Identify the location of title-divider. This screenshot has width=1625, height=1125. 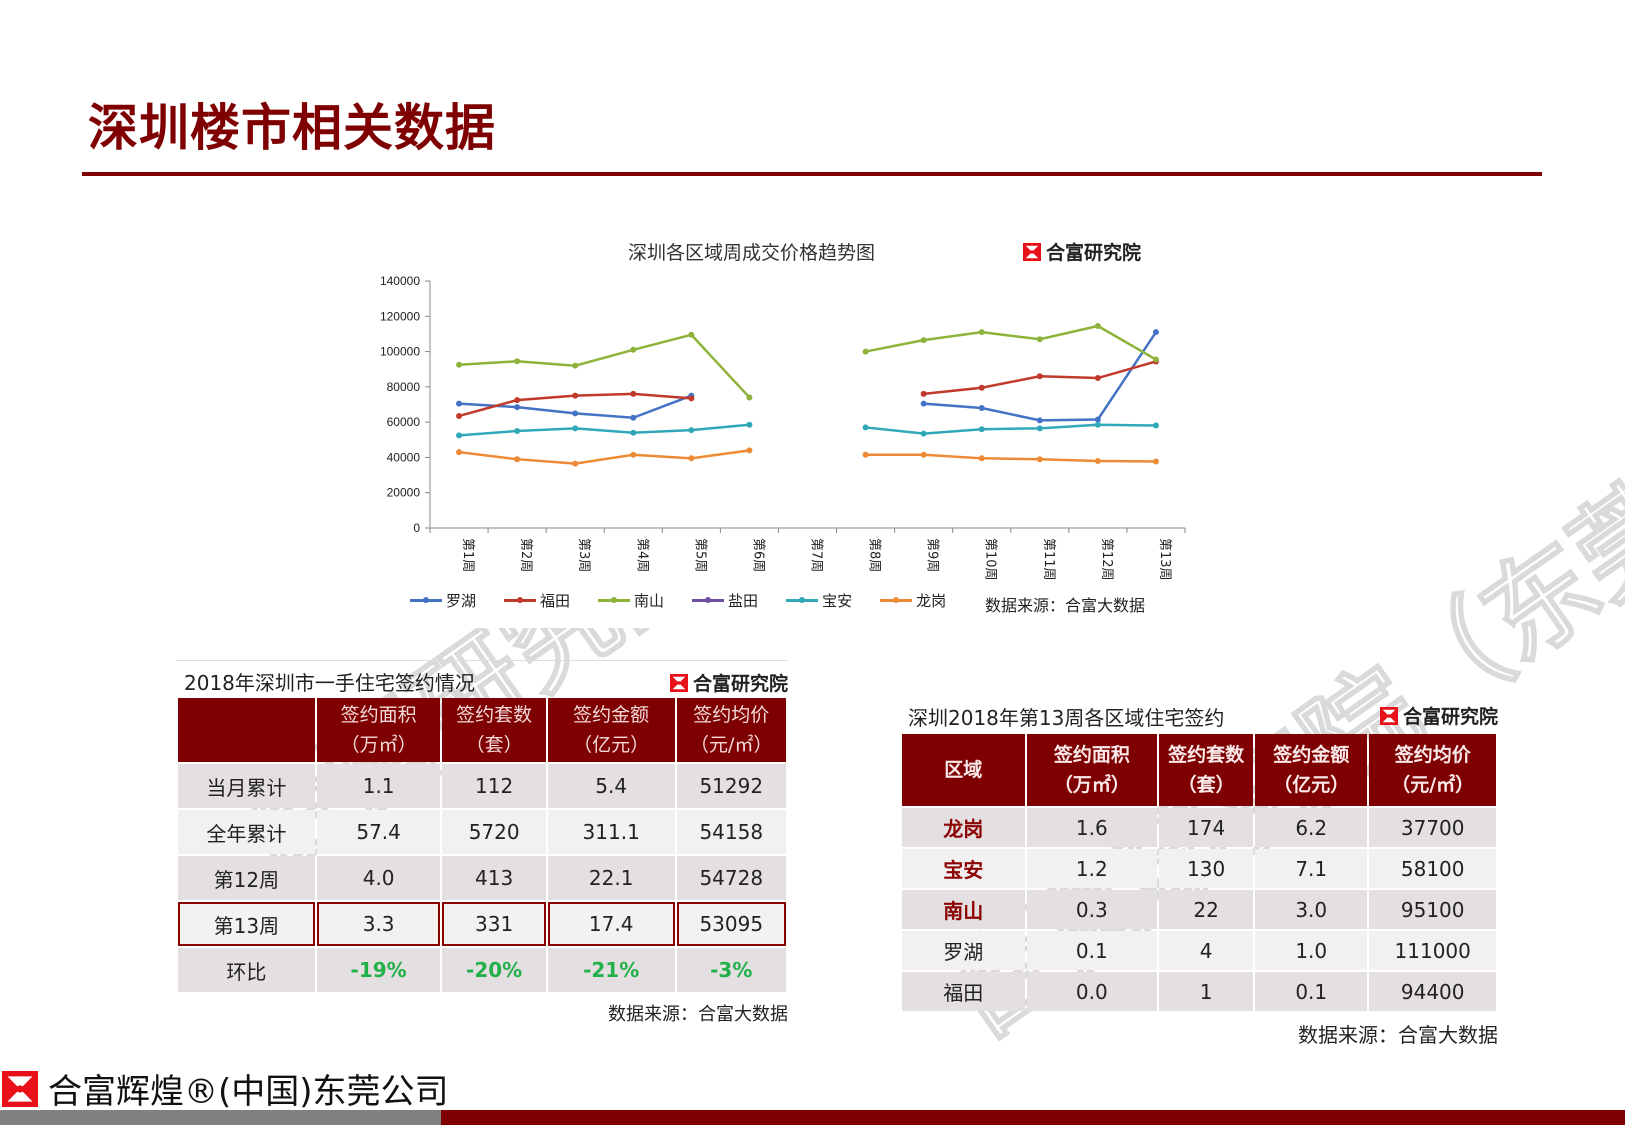
(812, 174).